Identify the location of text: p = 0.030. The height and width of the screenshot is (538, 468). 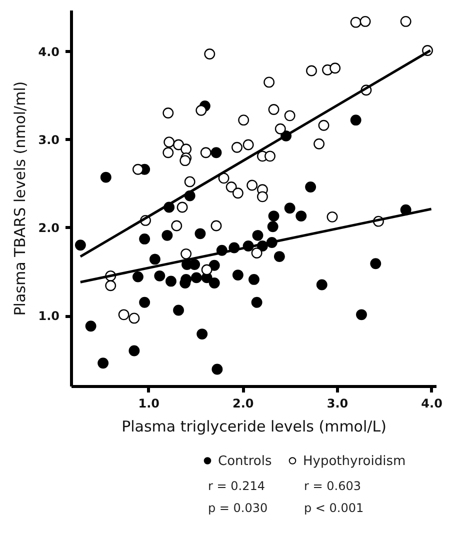
(238, 508).